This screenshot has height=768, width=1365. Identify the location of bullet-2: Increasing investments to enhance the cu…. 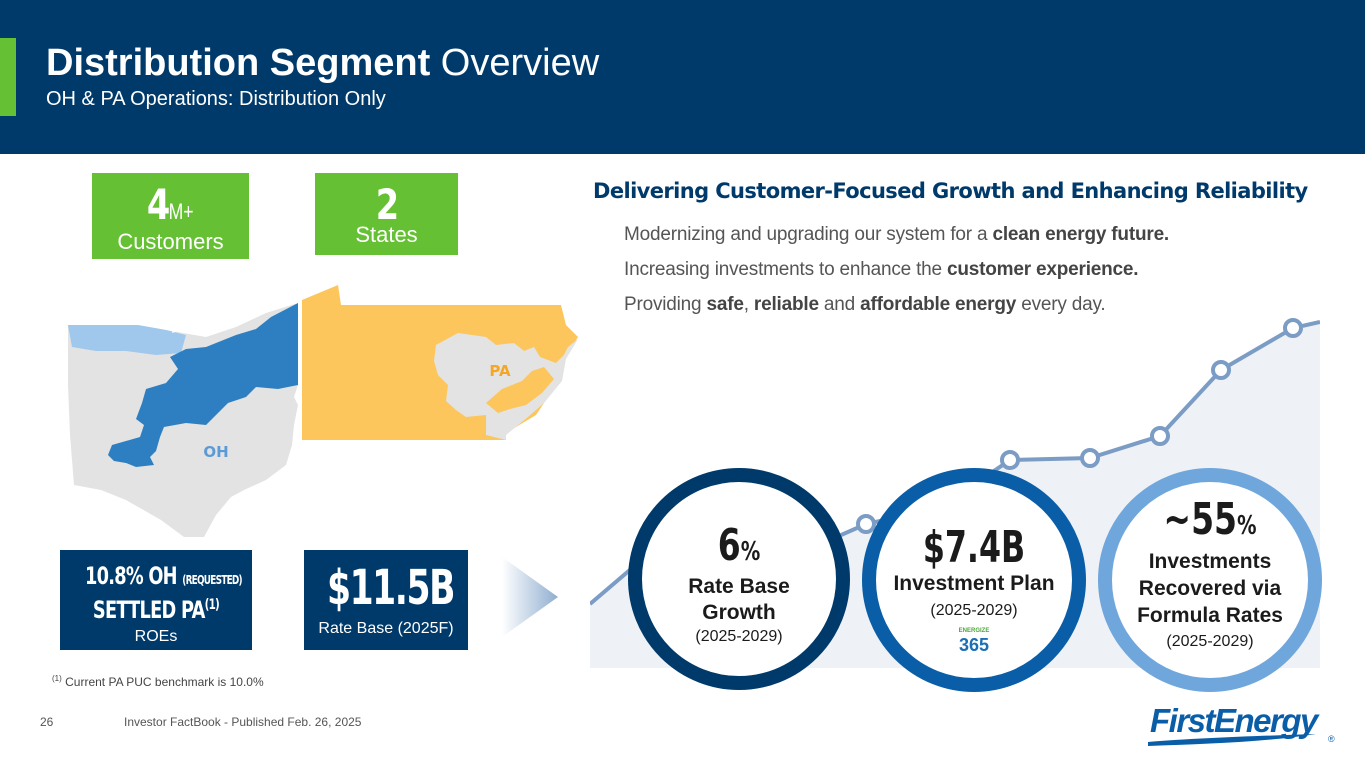
(881, 270).